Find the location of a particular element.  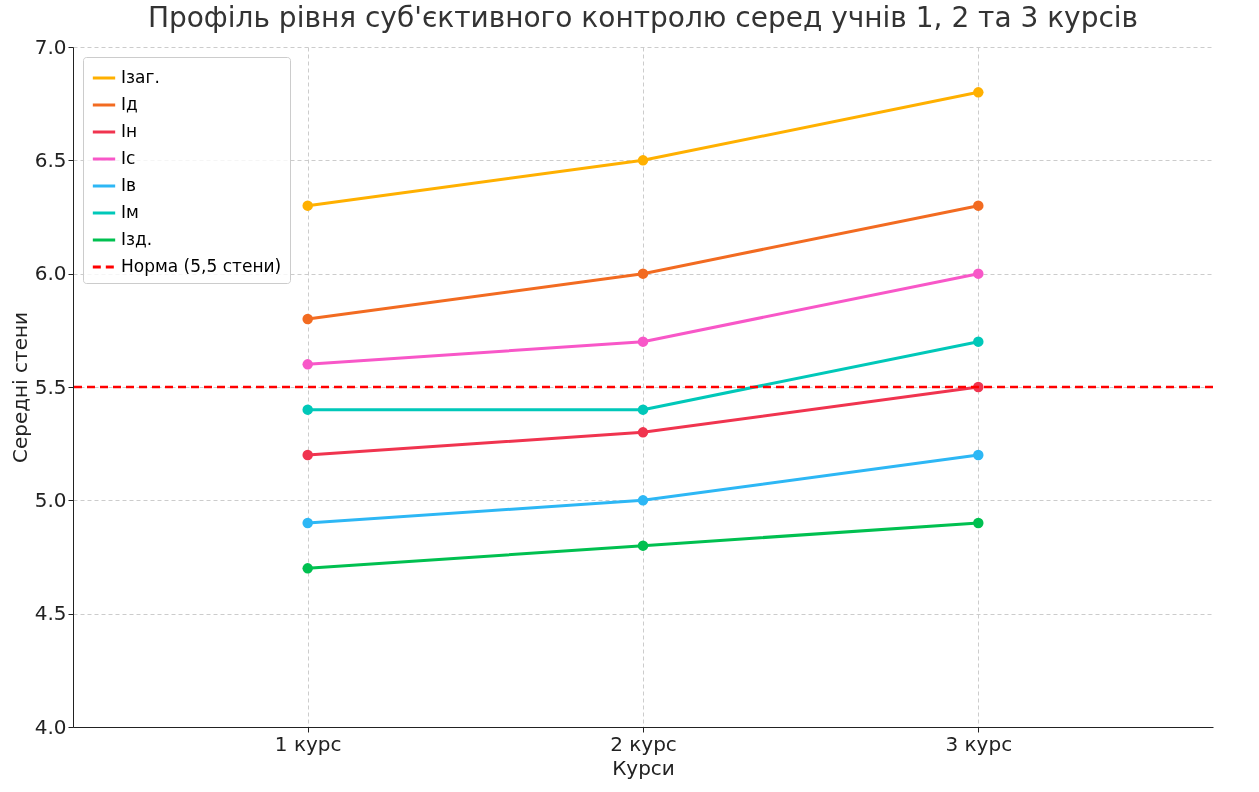

y-axis-title: Середні стени is located at coordinates (19, 387).